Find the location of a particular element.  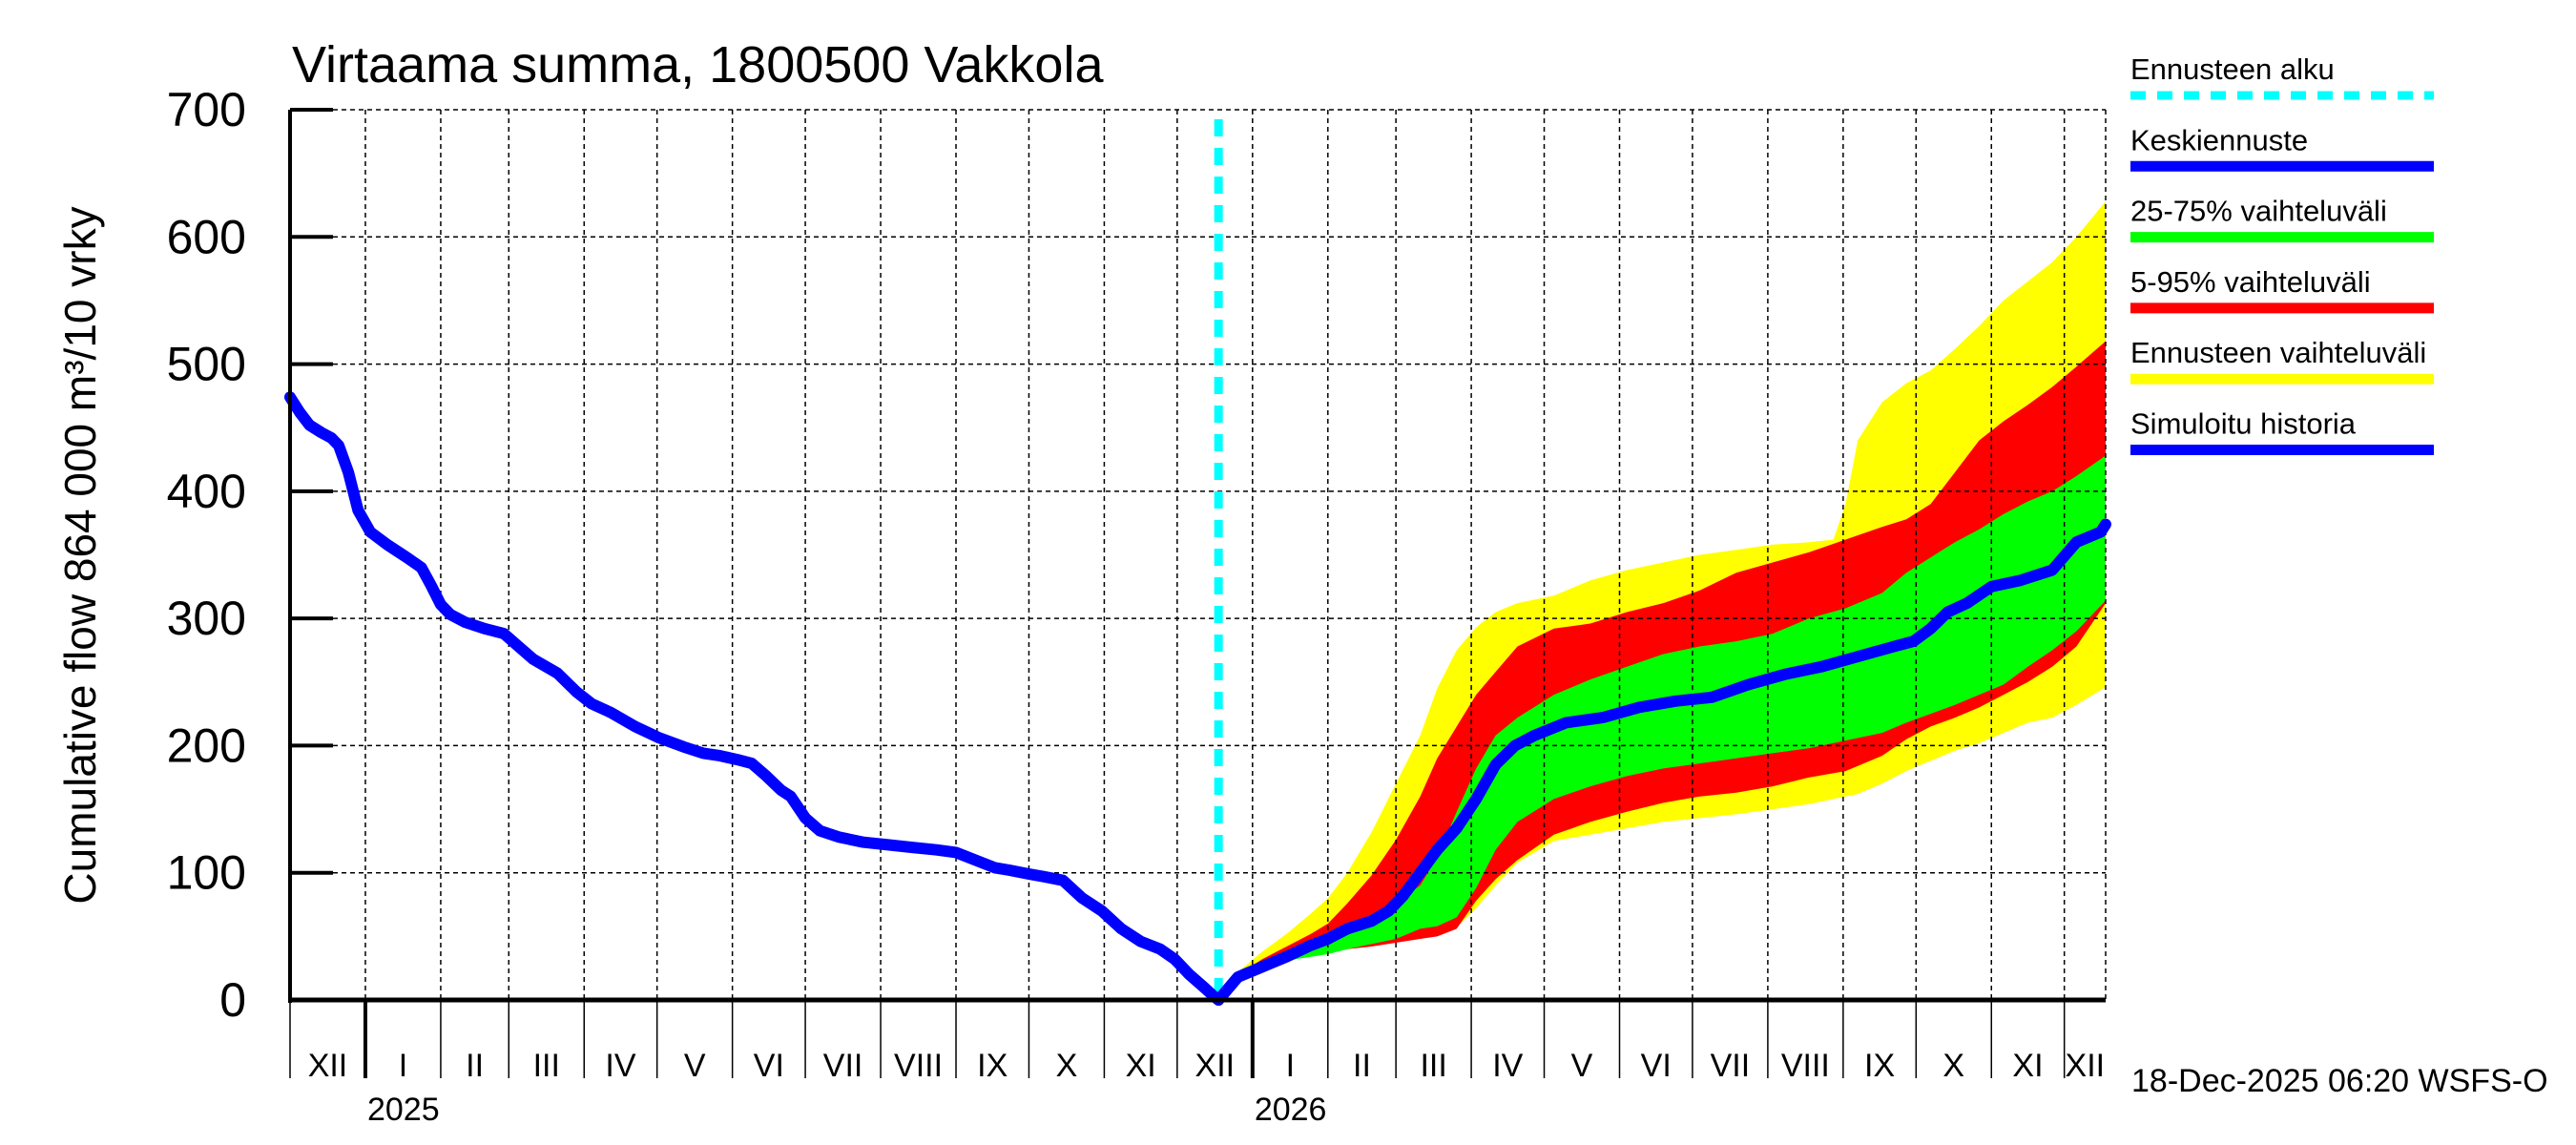

y-tick-label: 600 is located at coordinates (206, 237).